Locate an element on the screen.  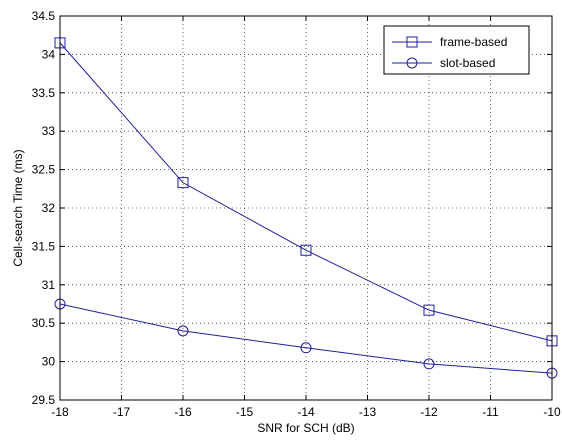
y-tick-label: 30.5 is located at coordinates (44, 323).